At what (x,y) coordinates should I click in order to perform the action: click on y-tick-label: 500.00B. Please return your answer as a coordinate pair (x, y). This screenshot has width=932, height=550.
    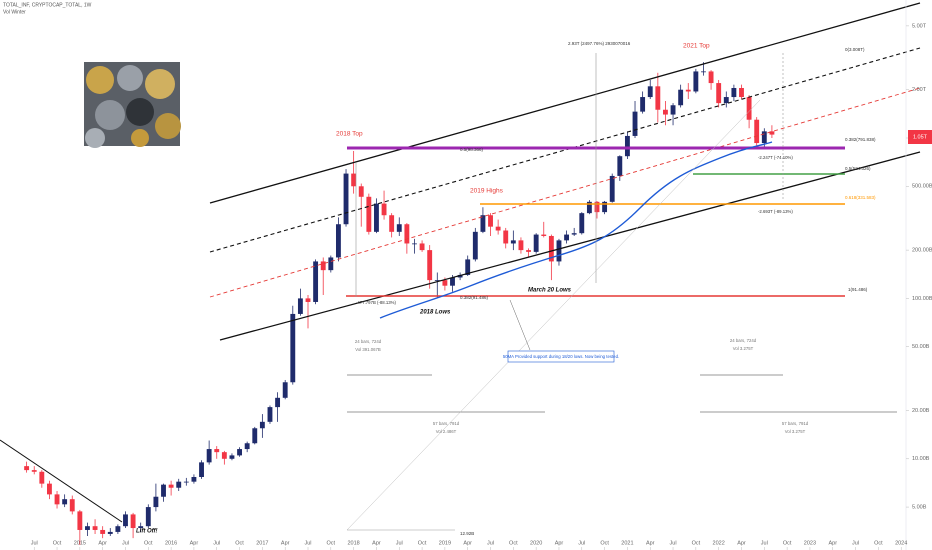
    Looking at the image, I should click on (922, 187).